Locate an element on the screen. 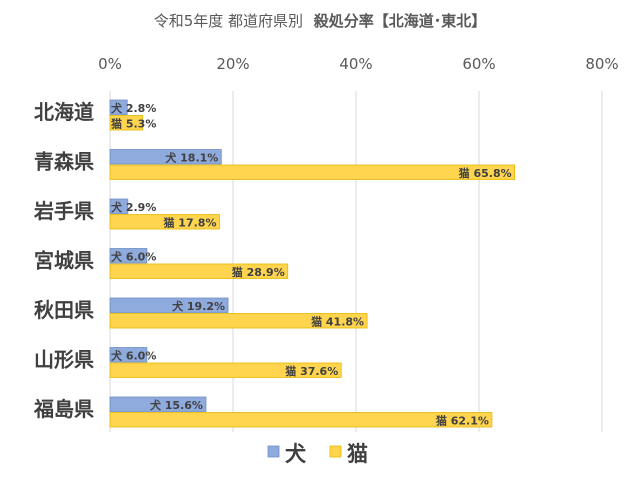  data-label: 猫 65.8% is located at coordinates (485, 173).